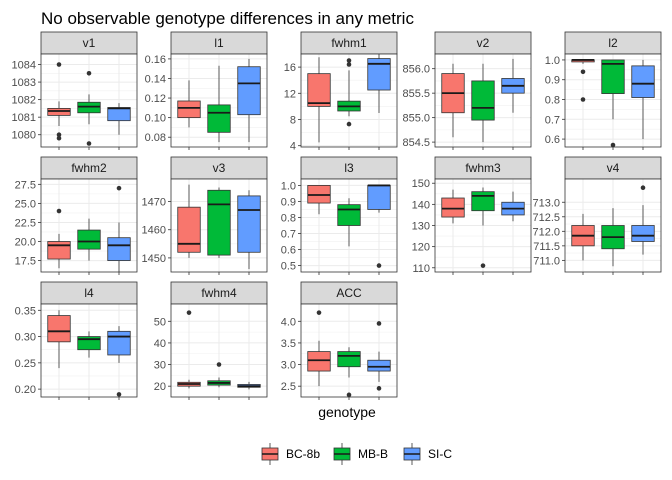 The width and height of the screenshot is (672, 480). I want to click on legend-item-MB-B: MB-B, so click(360, 454).